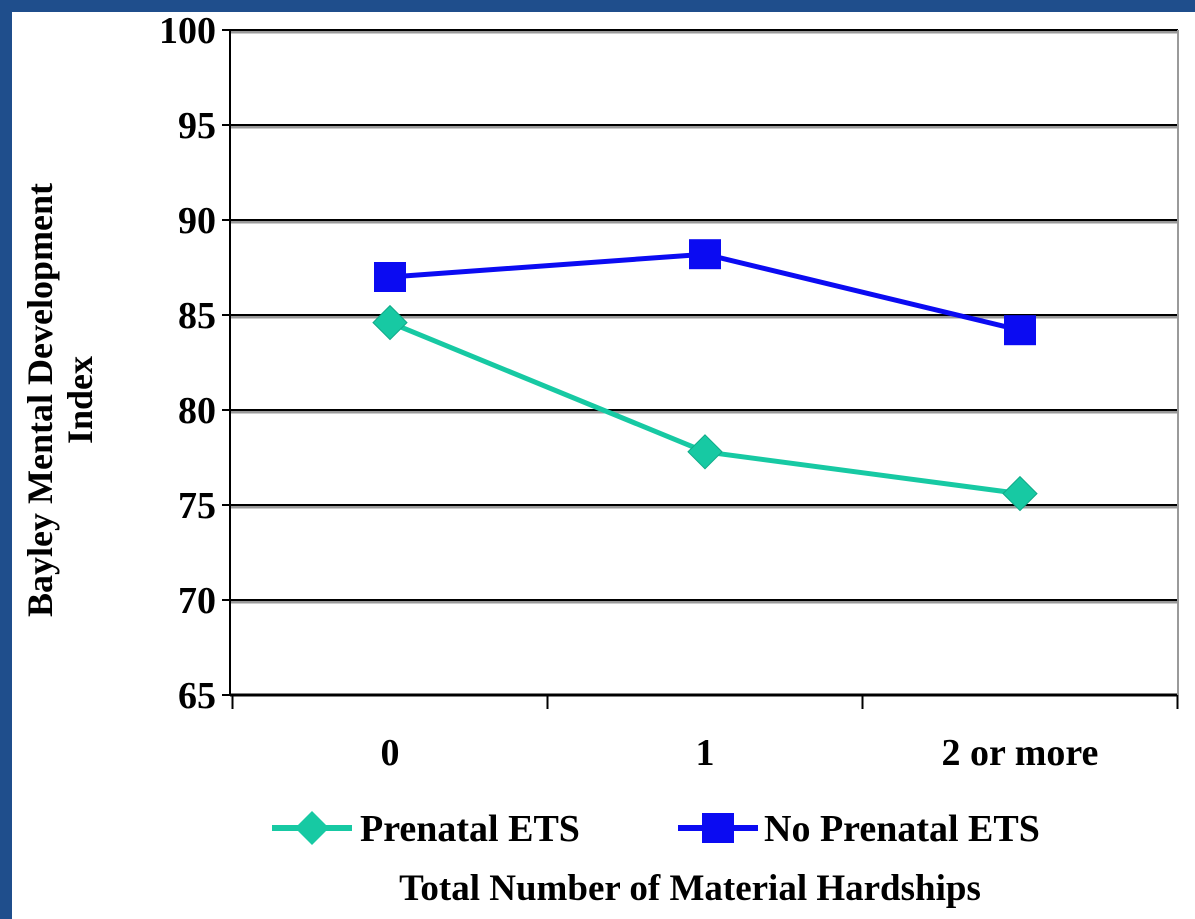 This screenshot has width=1195, height=919. I want to click on legend-label-no-prenatal-ets: No Prenatal ETS, so click(902, 829).